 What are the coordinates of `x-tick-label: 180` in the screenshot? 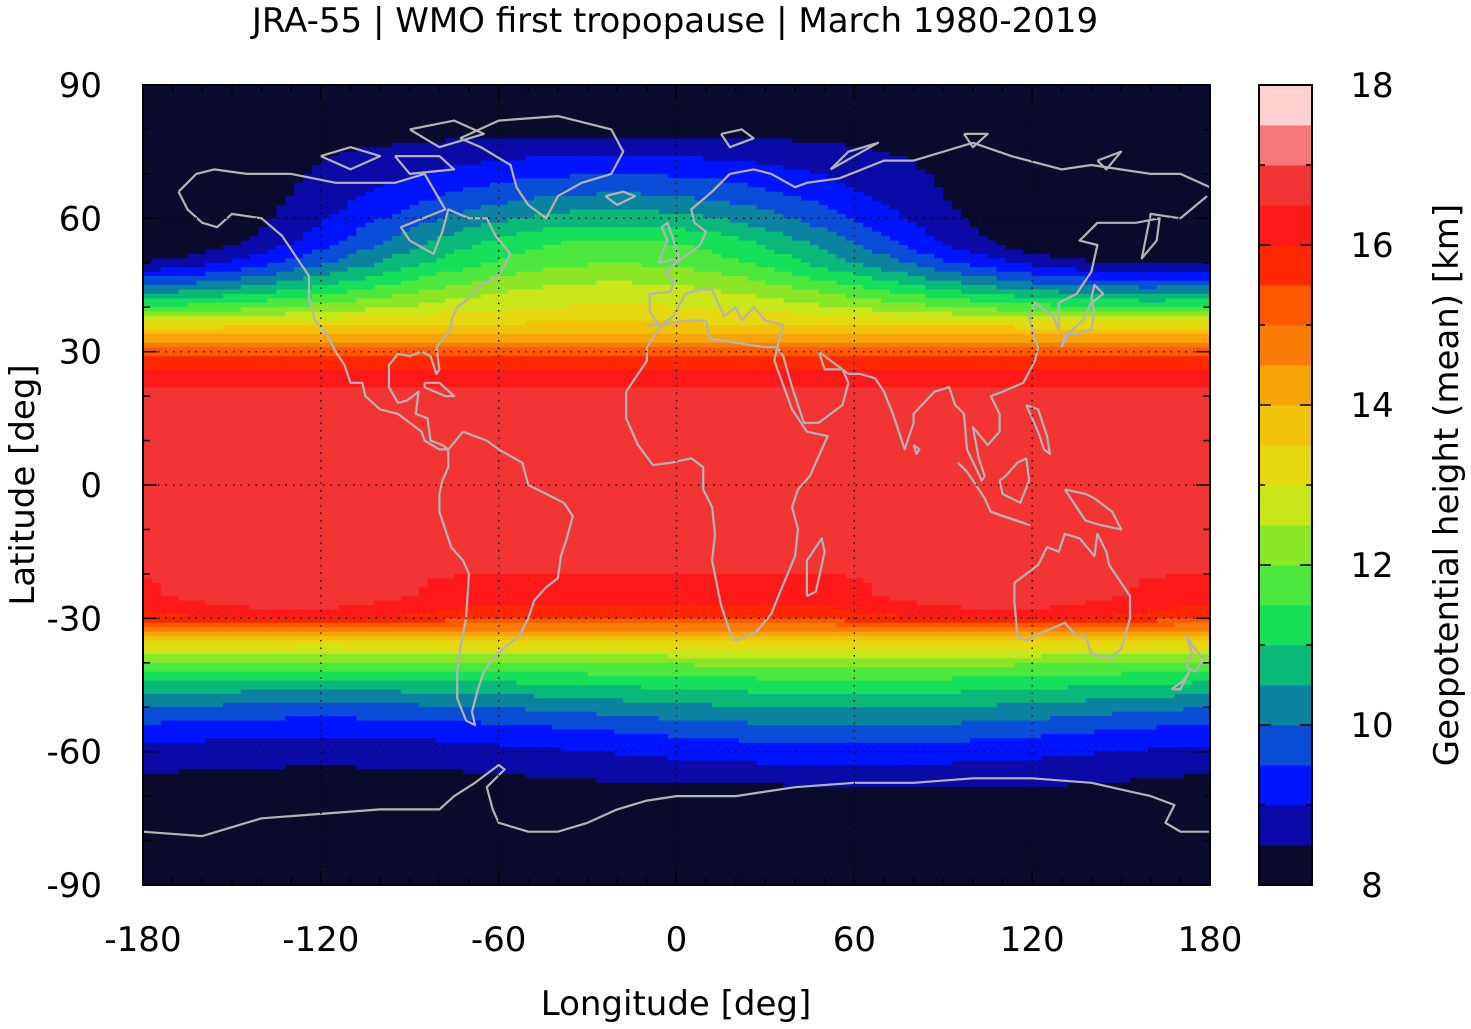 It's located at (1210, 940).